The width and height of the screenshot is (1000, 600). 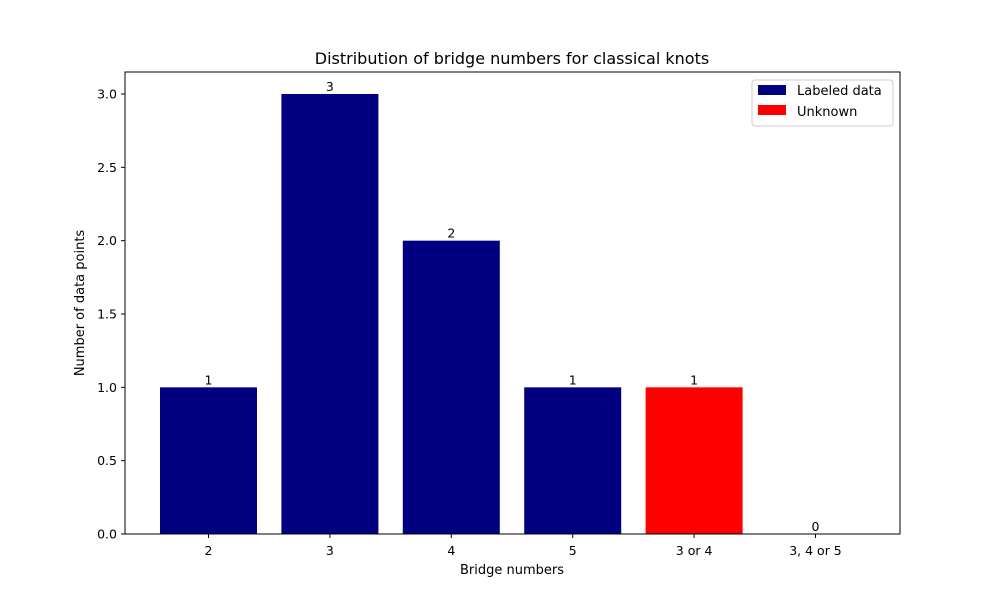 I want to click on x-tick-label: 3 or 4, so click(x=694, y=550).